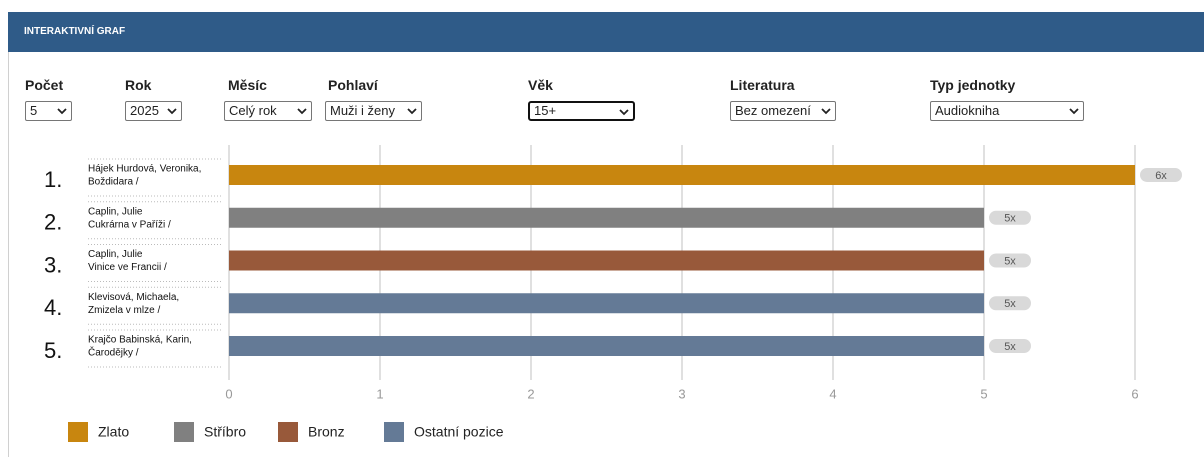  Describe the element at coordinates (127, 267) in the screenshot. I see `category-label: Vinice ve Francii /` at that location.